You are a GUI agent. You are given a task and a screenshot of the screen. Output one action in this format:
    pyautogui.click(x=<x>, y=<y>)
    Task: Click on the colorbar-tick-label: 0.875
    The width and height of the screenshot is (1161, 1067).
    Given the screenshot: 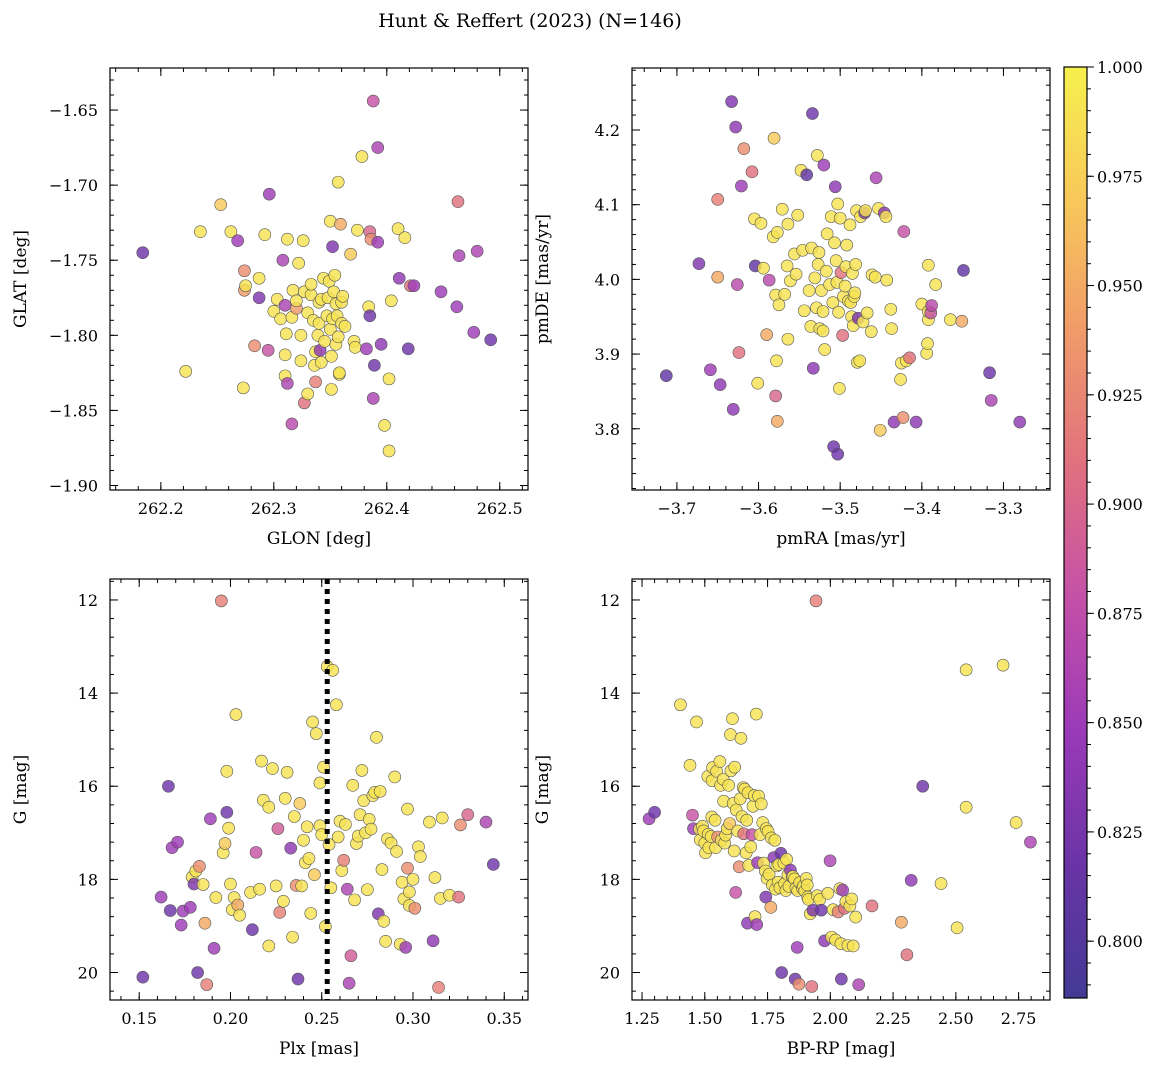 What is the action you would take?
    pyautogui.click(x=1120, y=613)
    